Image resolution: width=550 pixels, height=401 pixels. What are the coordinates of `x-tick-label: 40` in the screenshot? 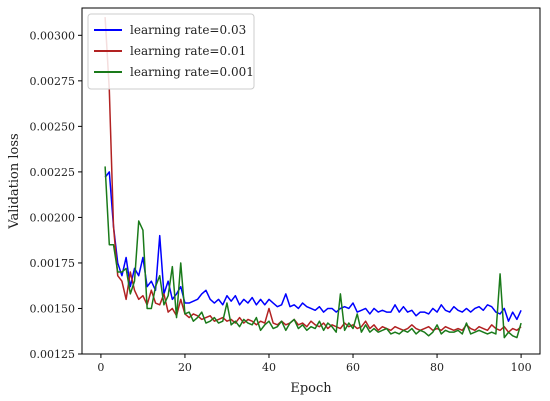 It's located at (269, 367).